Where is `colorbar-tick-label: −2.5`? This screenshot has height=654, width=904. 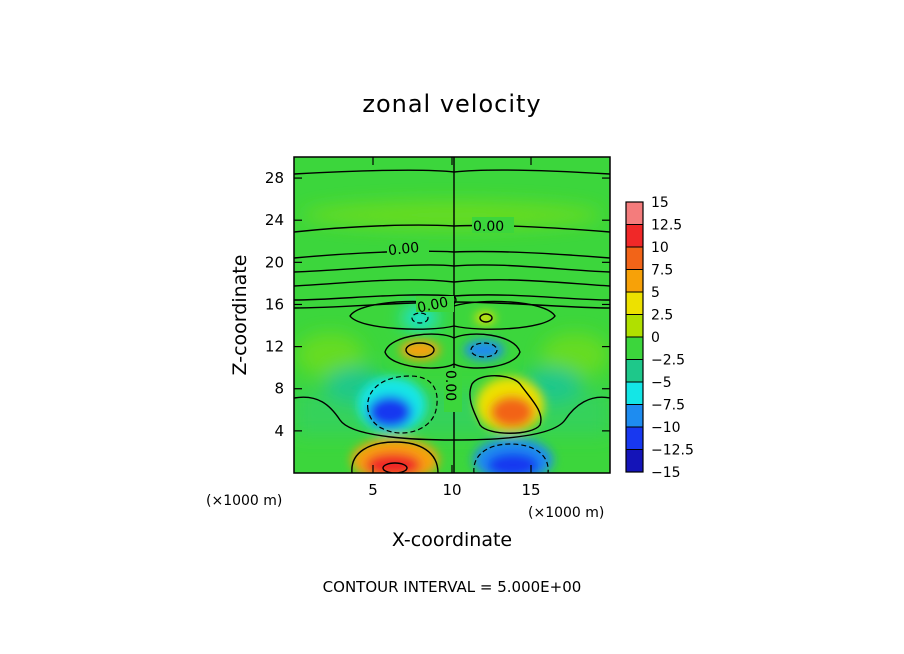 colorbar-tick-label: −2.5 is located at coordinates (668, 361).